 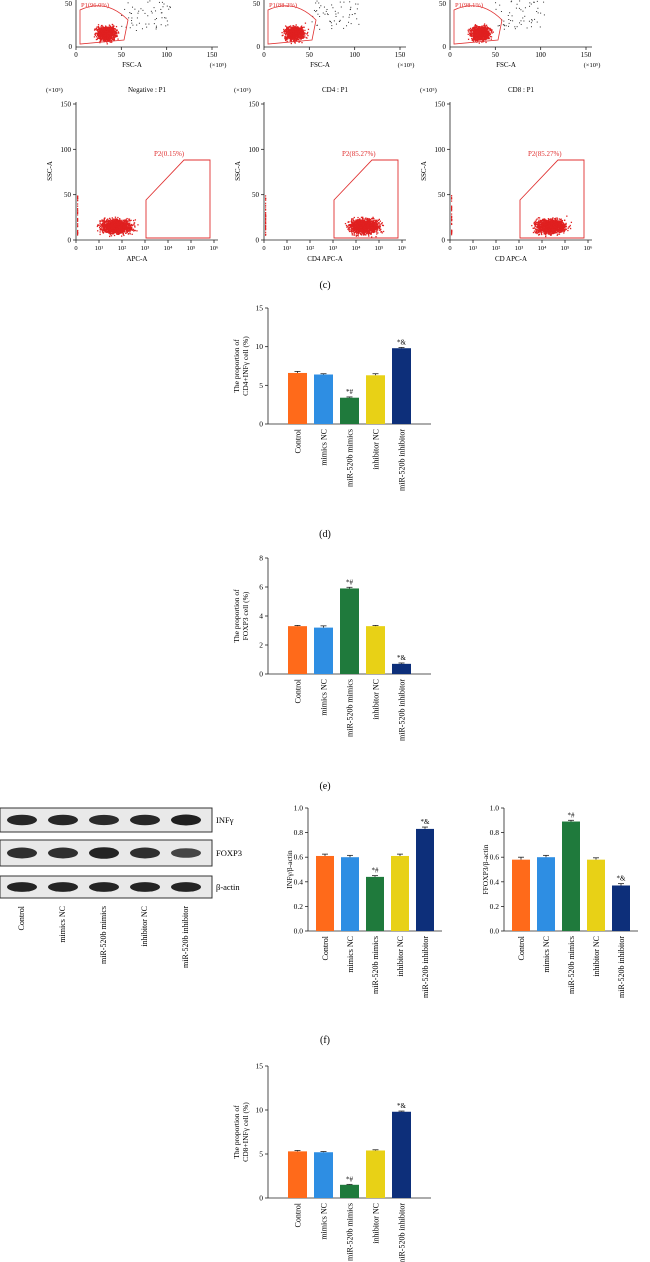 What do you see at coordinates (136, 259) in the screenshot?
I see `x-axis-label: APC-A` at bounding box center [136, 259].